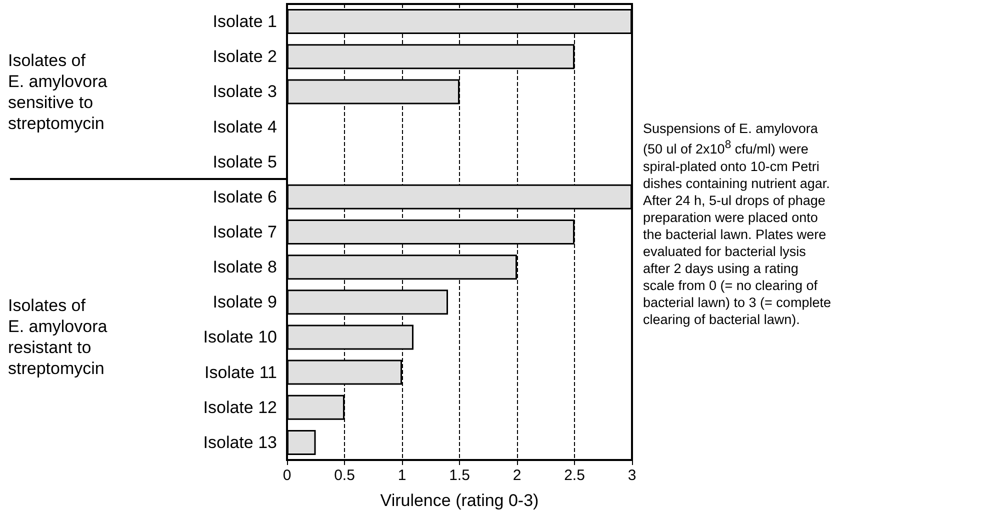 This screenshot has width=984, height=514. What do you see at coordinates (58, 92) in the screenshot?
I see `text: Isolates of E. amylovora sensitive to streptomycin` at bounding box center [58, 92].